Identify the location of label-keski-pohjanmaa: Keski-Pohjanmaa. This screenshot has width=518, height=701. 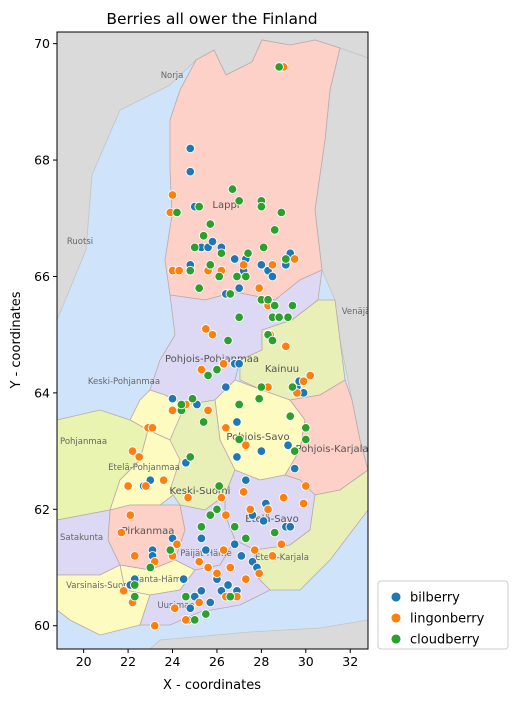
(124, 382).